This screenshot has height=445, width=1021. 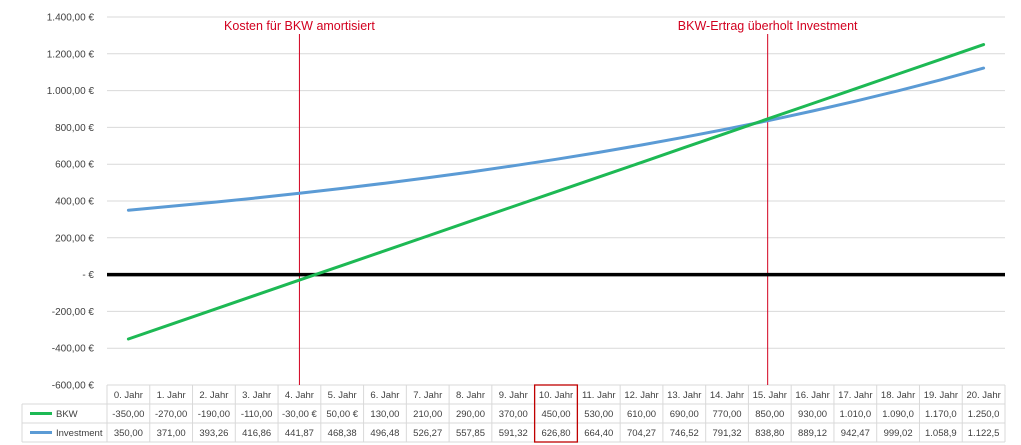 I want to click on y-tick-label: 200,00 €, so click(x=74, y=238).